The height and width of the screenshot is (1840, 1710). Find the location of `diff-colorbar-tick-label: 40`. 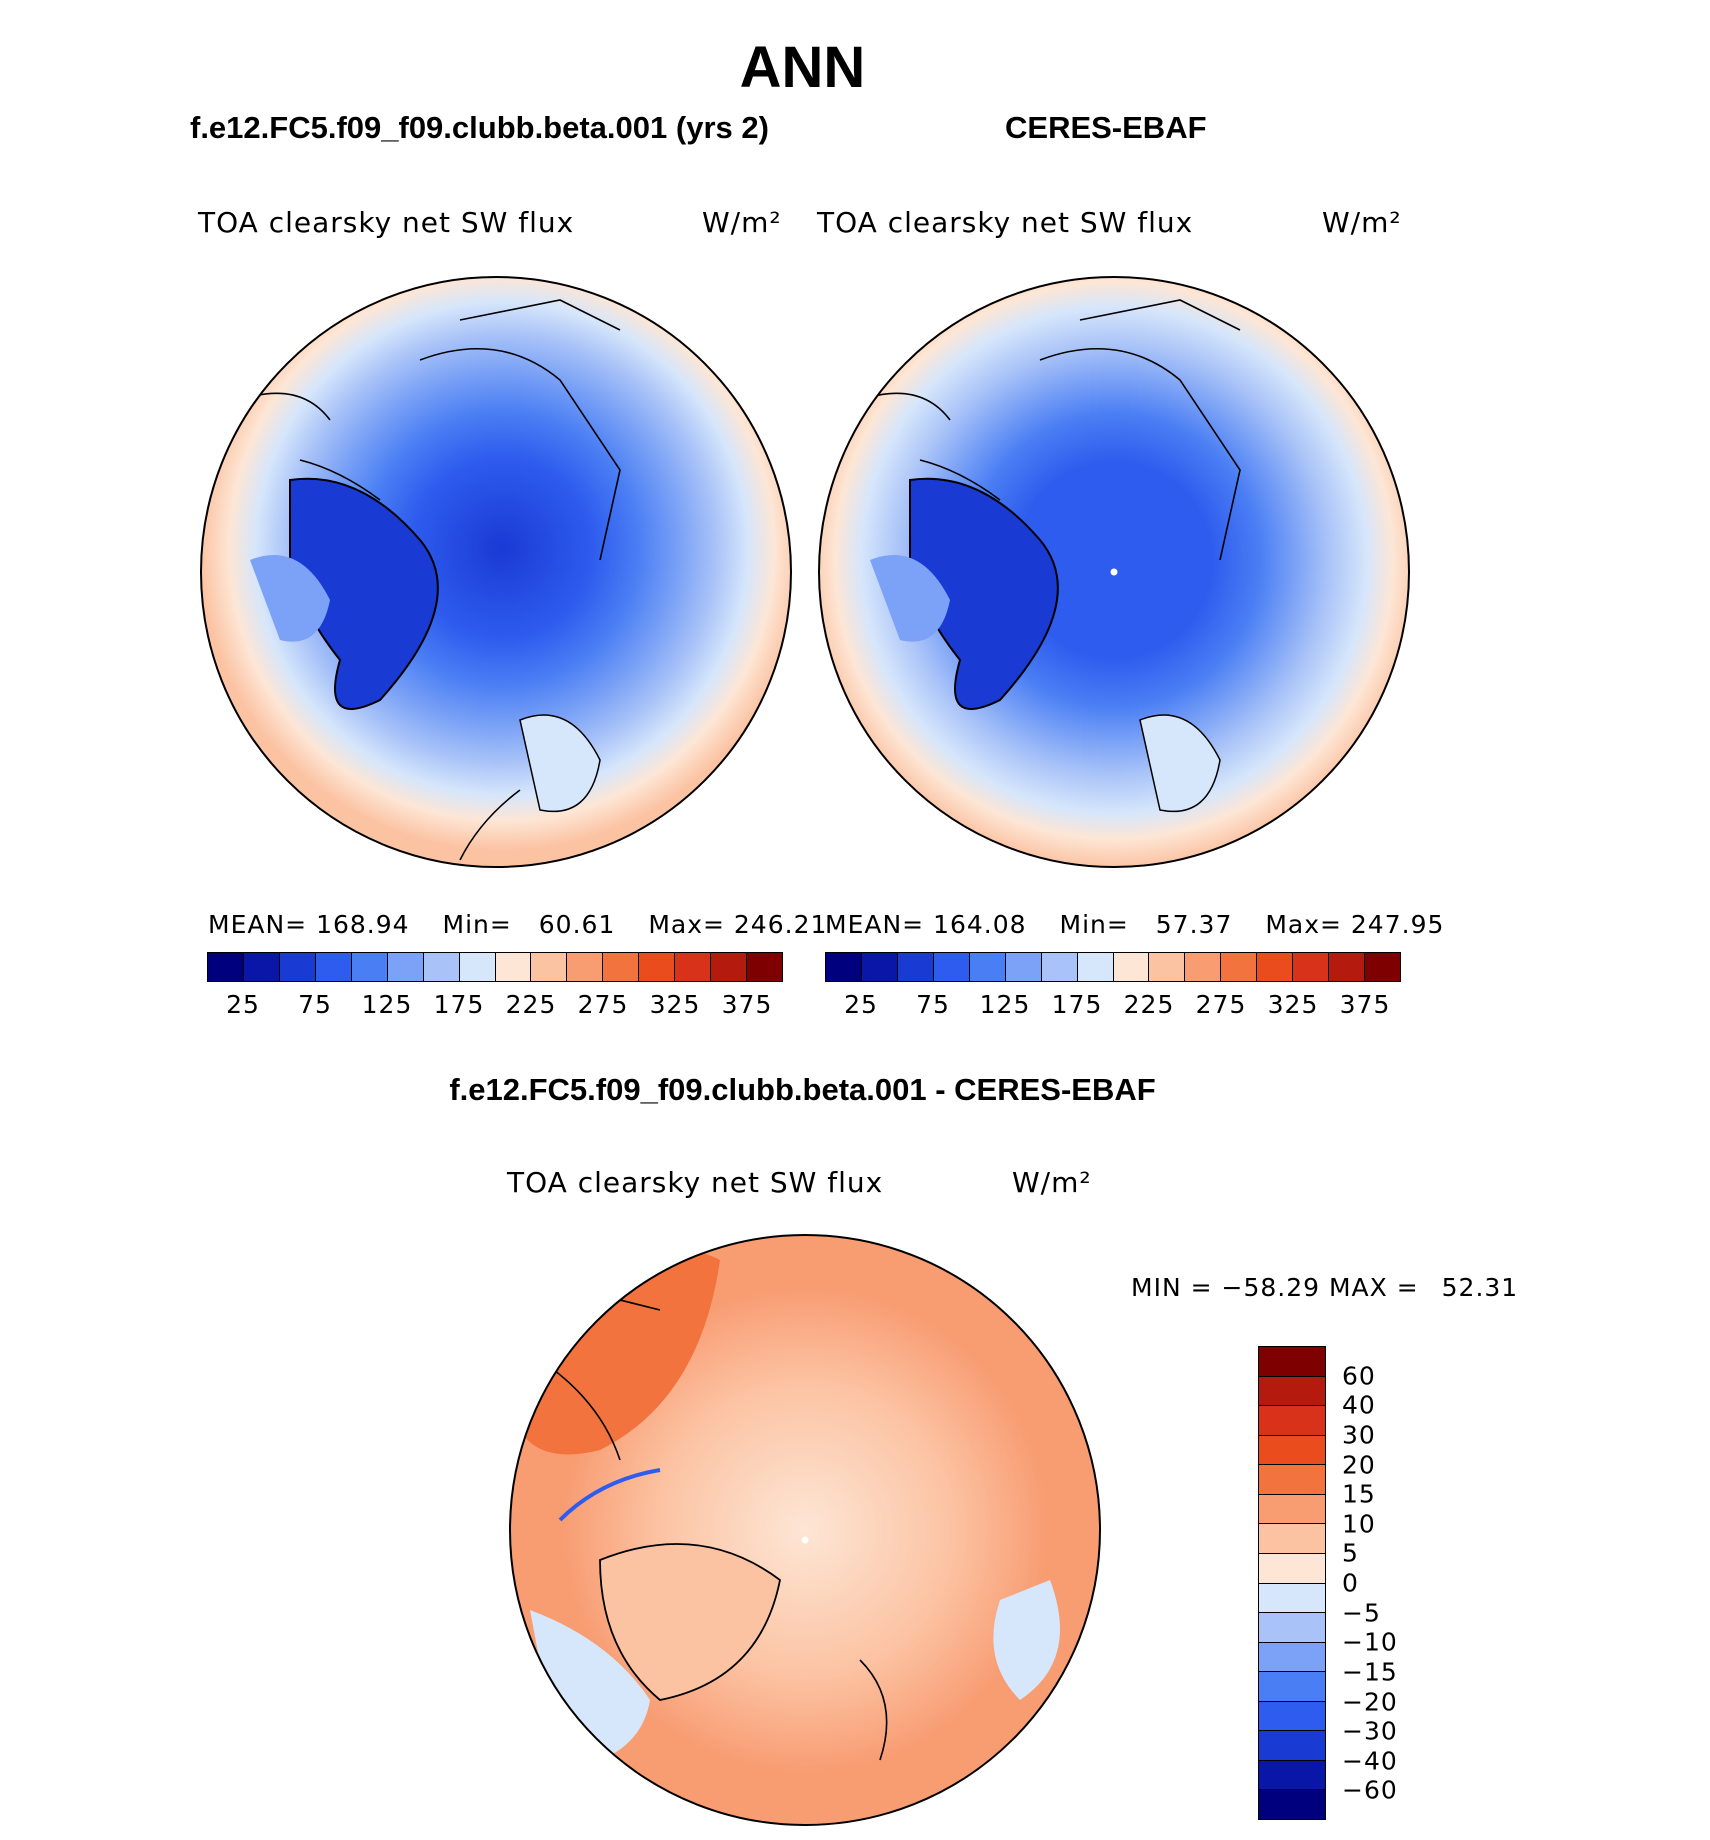

diff-colorbar-tick-label: 40 is located at coordinates (1359, 1405).